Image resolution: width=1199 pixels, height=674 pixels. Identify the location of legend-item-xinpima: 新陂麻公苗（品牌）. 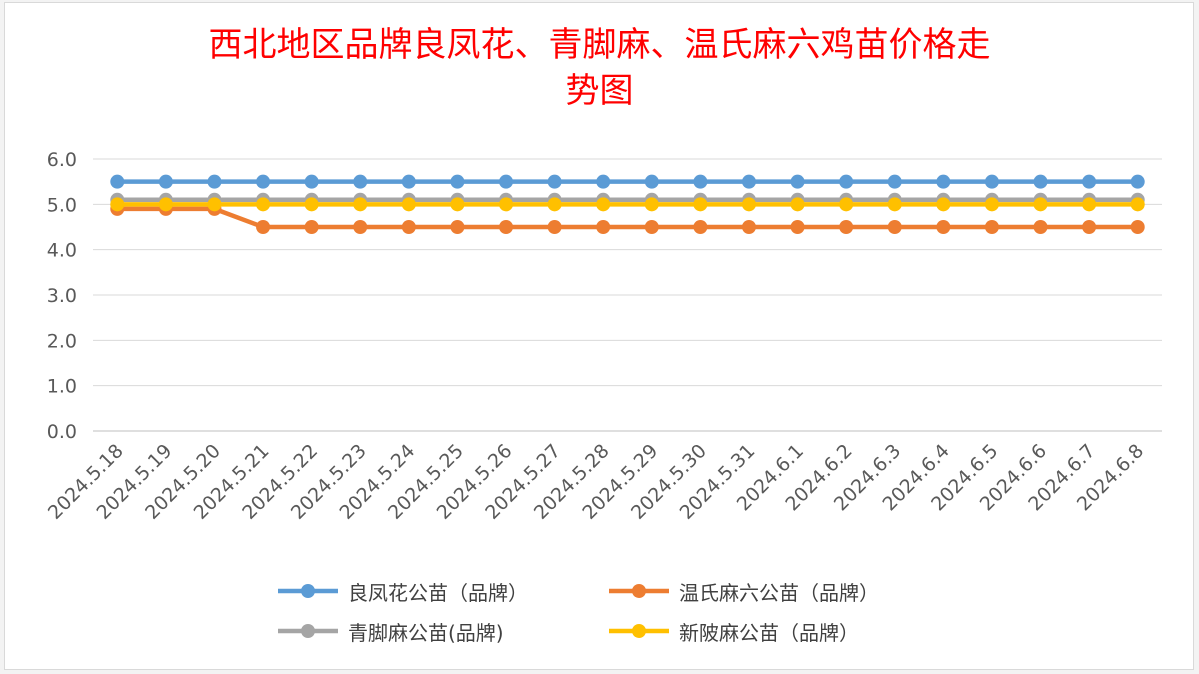
(733, 631).